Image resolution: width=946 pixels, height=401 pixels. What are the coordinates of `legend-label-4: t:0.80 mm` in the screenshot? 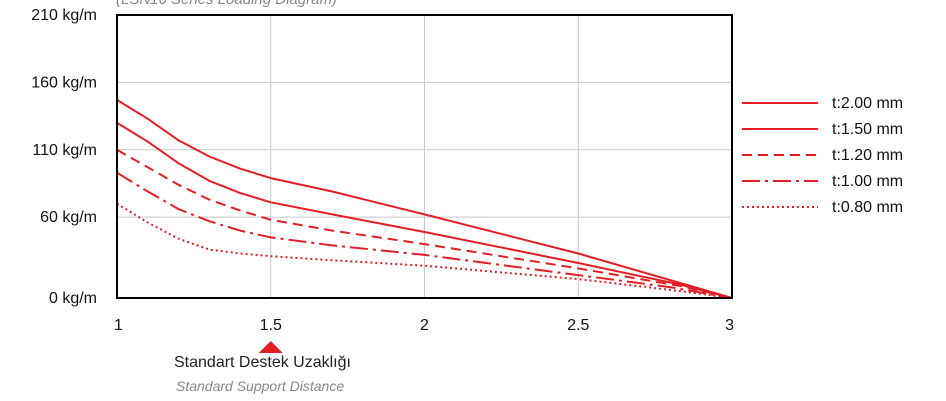 It's located at (867, 207).